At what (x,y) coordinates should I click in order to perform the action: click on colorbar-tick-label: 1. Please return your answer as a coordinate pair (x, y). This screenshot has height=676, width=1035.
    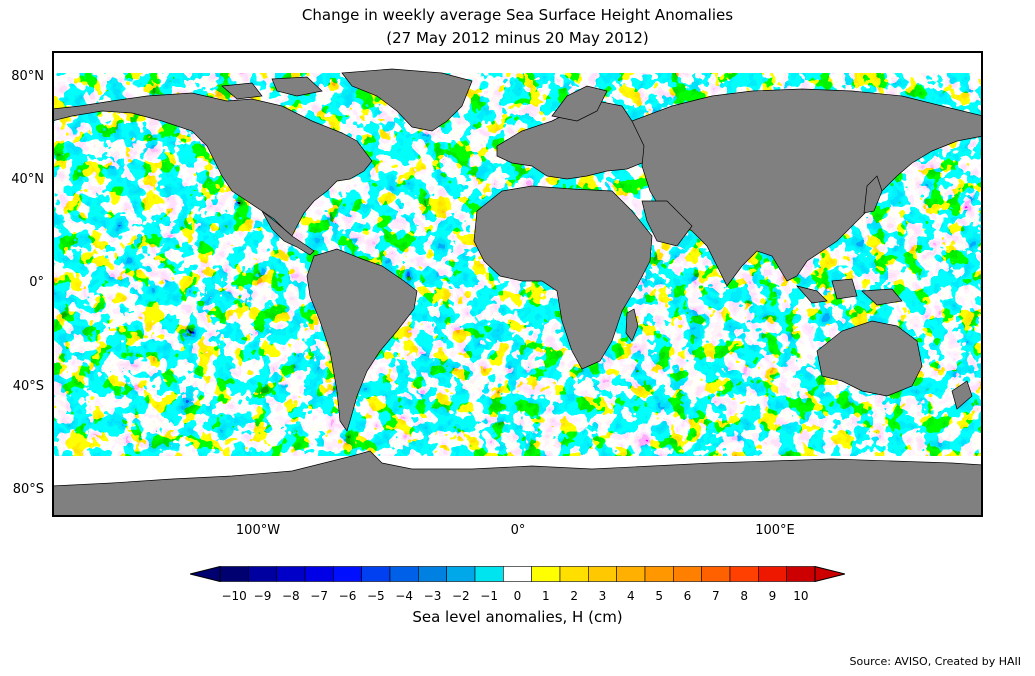
    Looking at the image, I should click on (546, 596).